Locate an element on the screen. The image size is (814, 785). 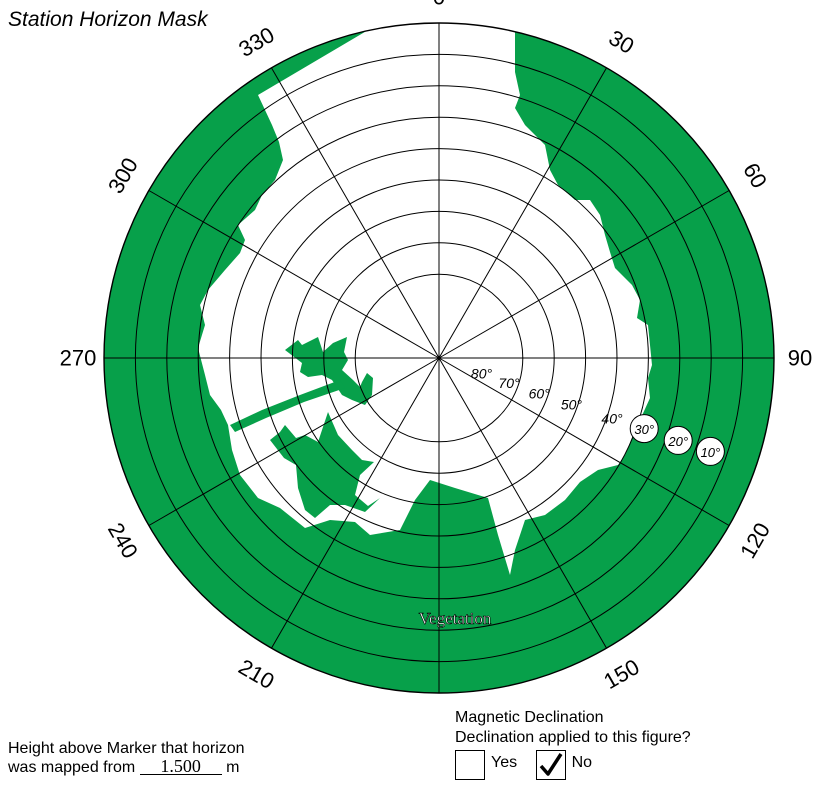
azimuth-label: 120 is located at coordinates (755, 540).